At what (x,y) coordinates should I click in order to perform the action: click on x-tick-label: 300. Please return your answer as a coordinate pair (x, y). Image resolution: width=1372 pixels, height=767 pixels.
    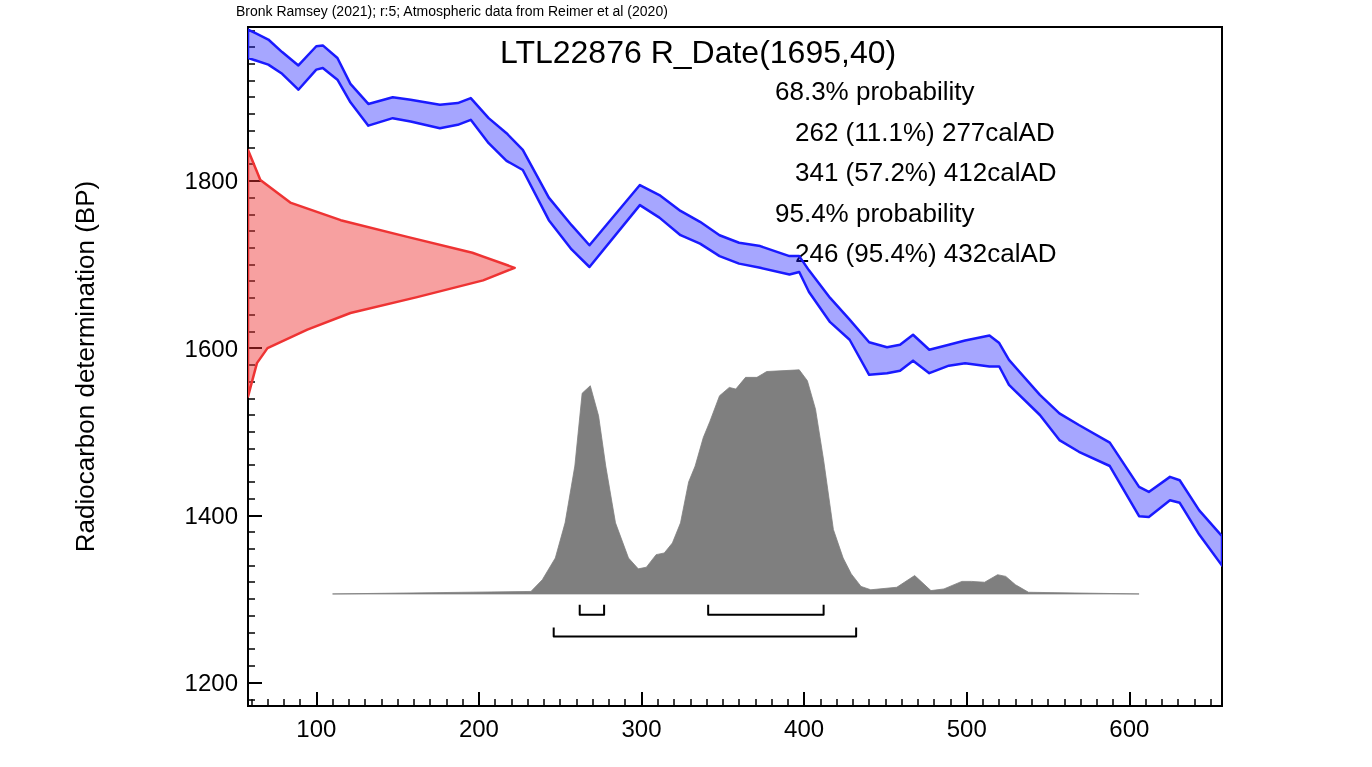
    Looking at the image, I should click on (641, 728).